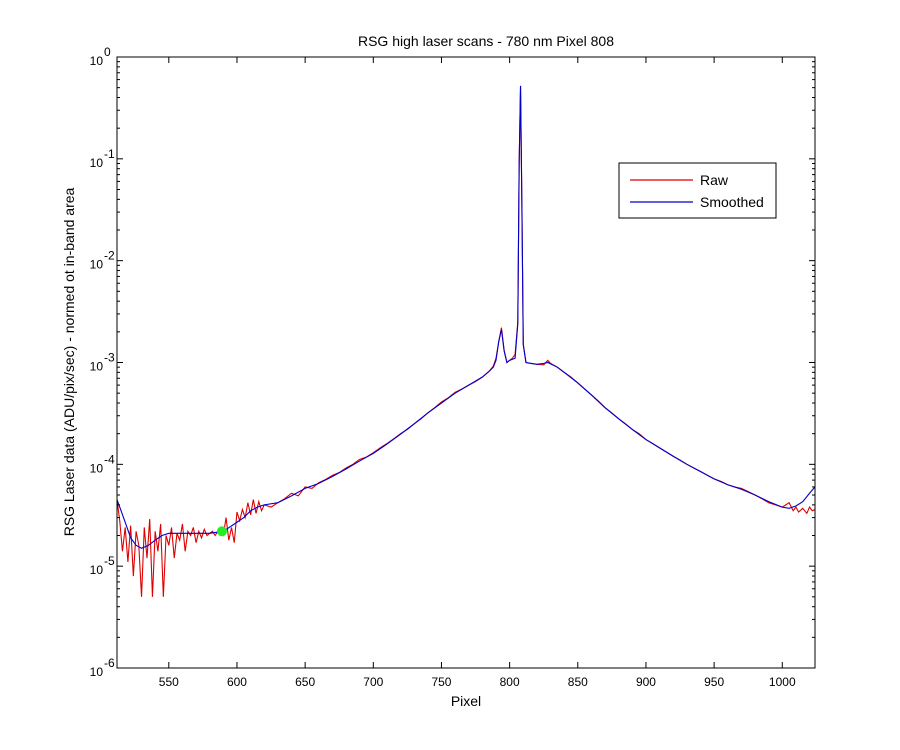  I want to click on x-tick-label: 900, so click(646, 682).